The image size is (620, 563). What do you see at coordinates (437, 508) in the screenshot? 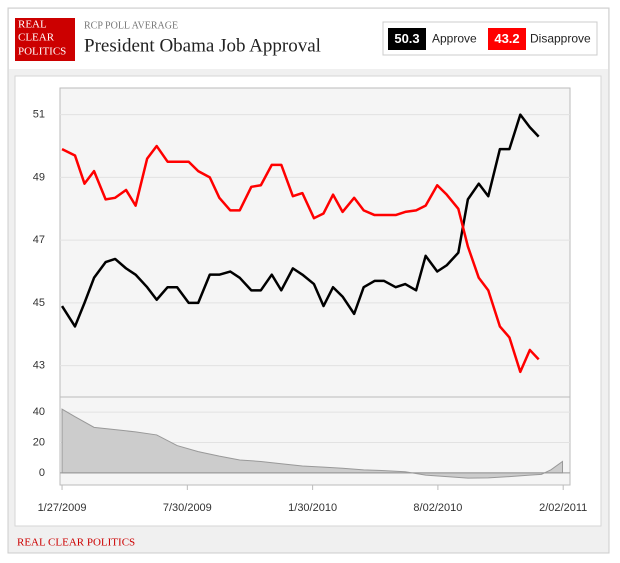
I see `x-tick-label: 8/02/2010` at bounding box center [437, 508].